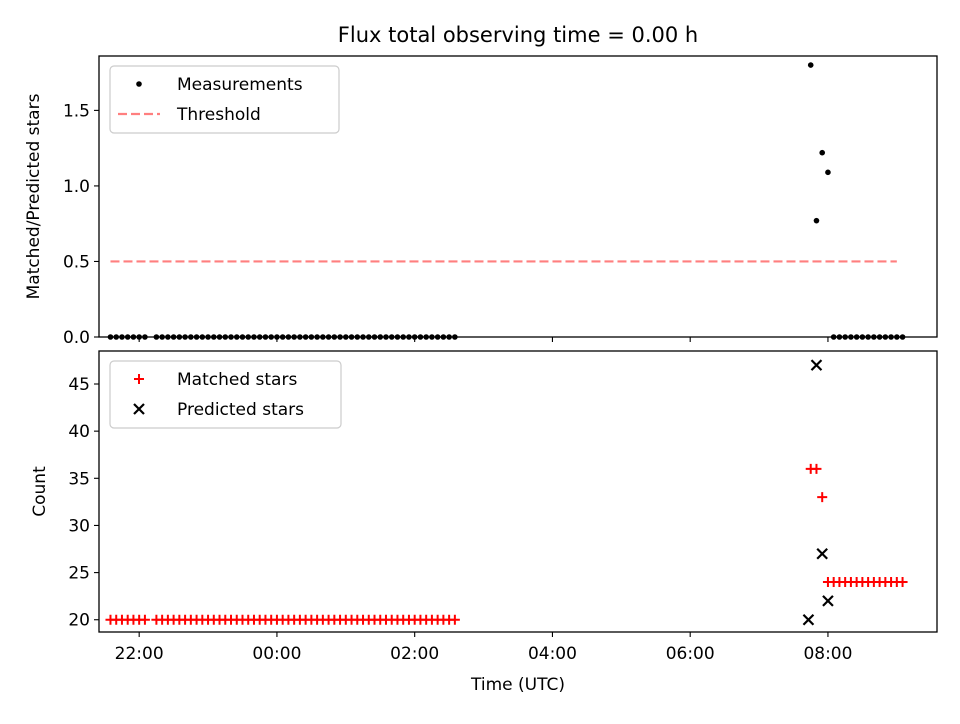  I want to click on y-axis-label: Count, so click(40, 491).